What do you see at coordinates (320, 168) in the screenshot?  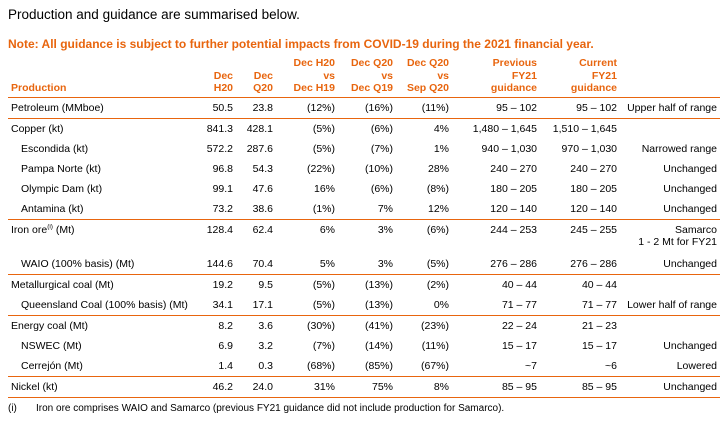 I see `cell-vs1: (22%)` at bounding box center [320, 168].